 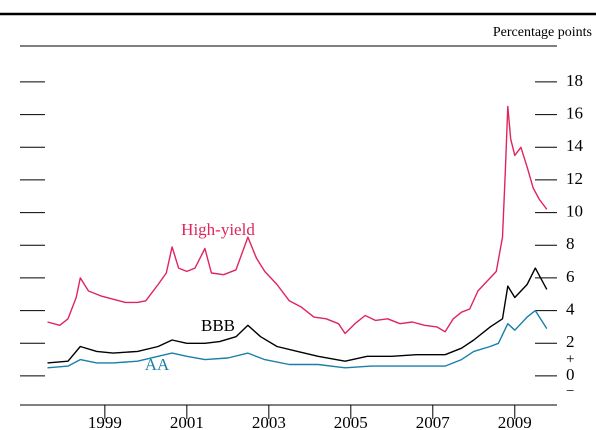 I want to click on x-tick-label: 2003, so click(x=269, y=421).